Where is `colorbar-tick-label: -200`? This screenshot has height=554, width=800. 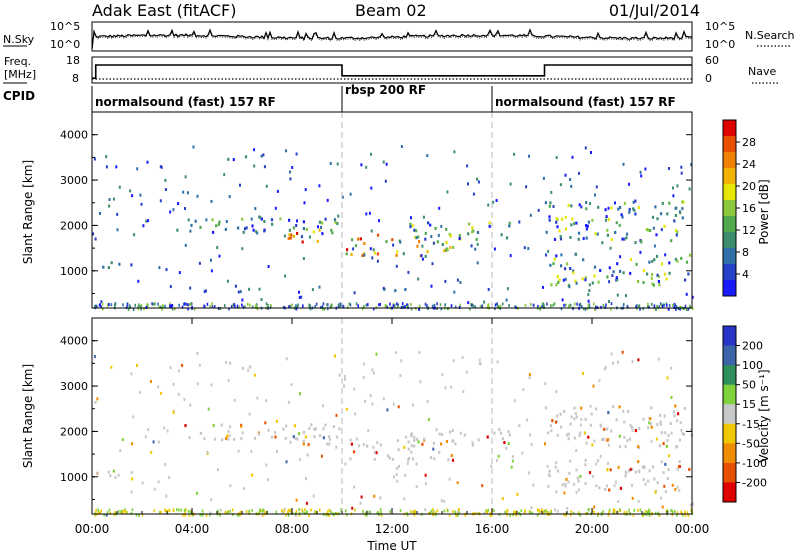
colorbar-tick-label: -200 is located at coordinates (754, 482).